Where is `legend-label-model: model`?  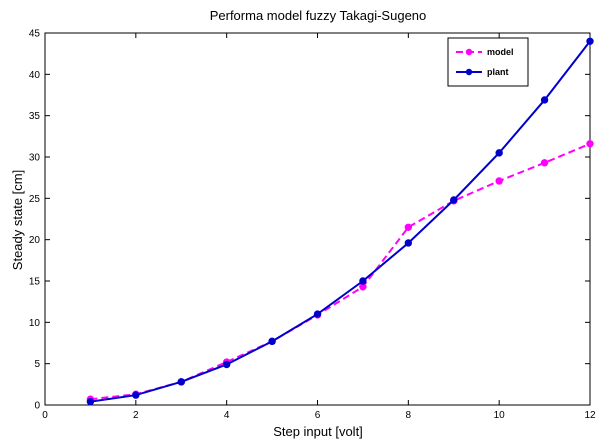 legend-label-model: model is located at coordinates (500, 52).